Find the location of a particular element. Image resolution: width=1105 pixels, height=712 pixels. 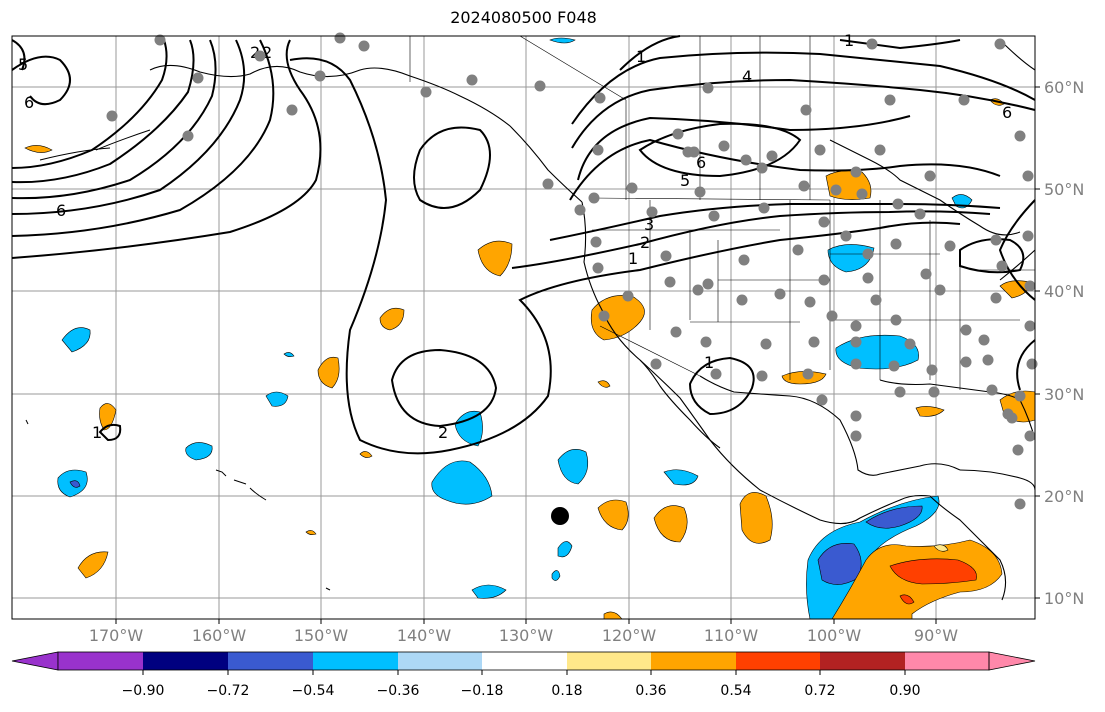

lon-label: 120°W is located at coordinates (629, 635).